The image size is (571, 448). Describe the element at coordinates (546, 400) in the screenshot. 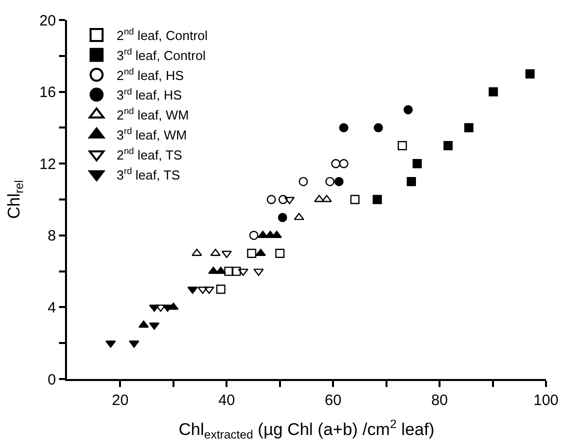

I see `x-tick-label: 100` at that location.